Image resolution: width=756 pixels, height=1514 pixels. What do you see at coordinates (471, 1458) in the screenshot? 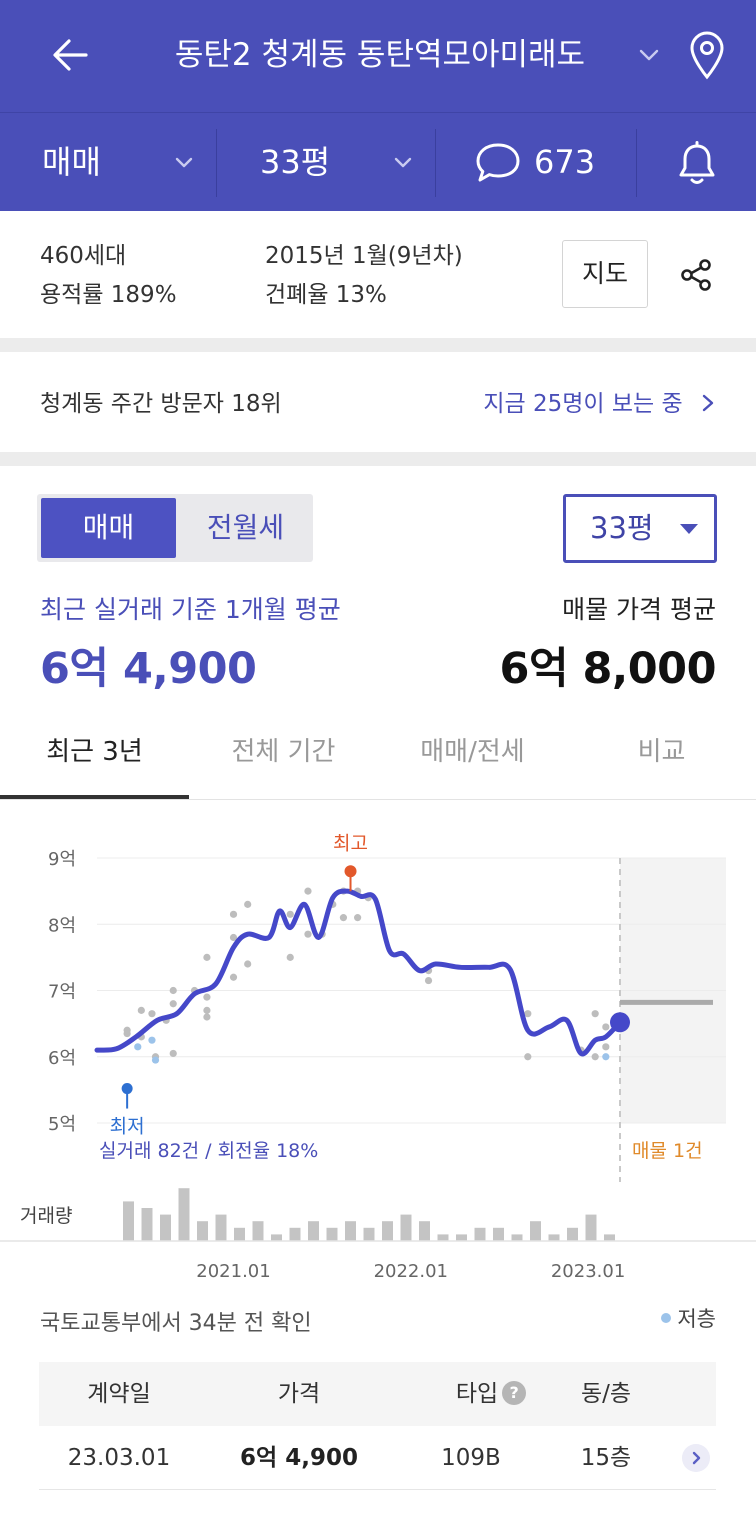
I see `row-type: 109B` at bounding box center [471, 1458].